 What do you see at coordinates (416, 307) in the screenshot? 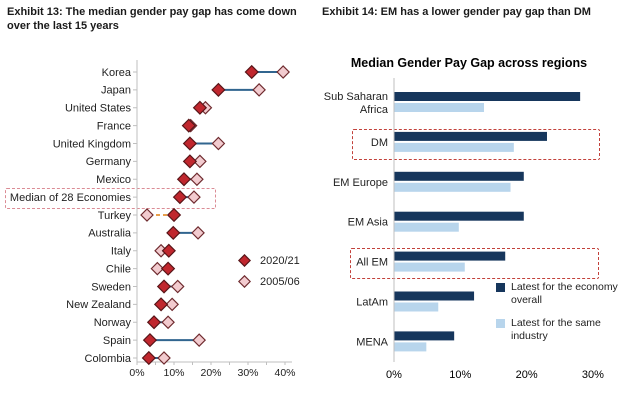
I see `bar-industry-latam` at bounding box center [416, 307].